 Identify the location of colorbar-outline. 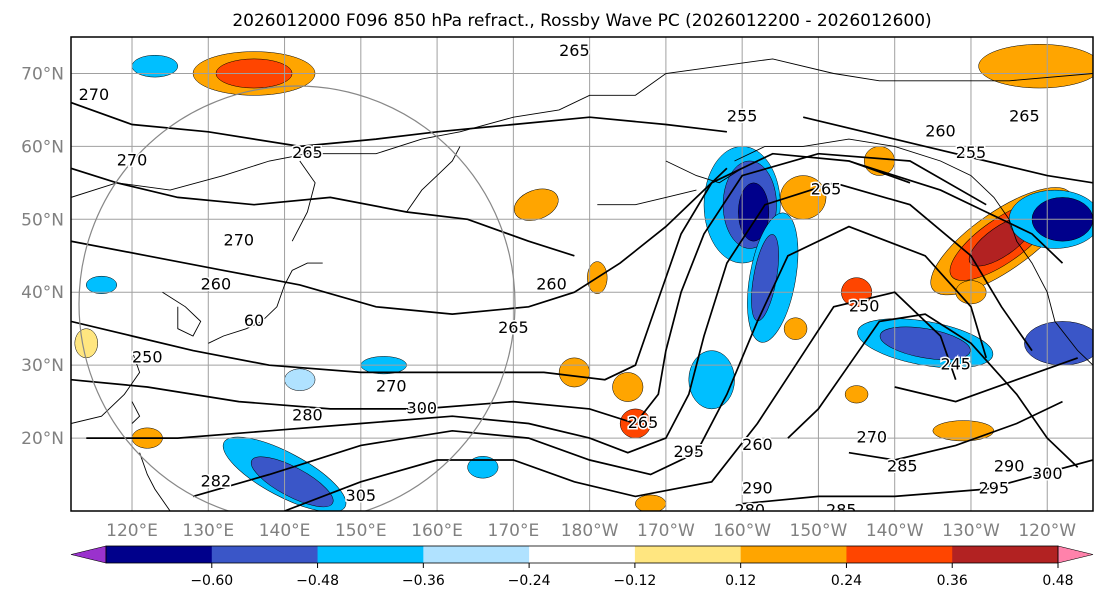
(582, 554).